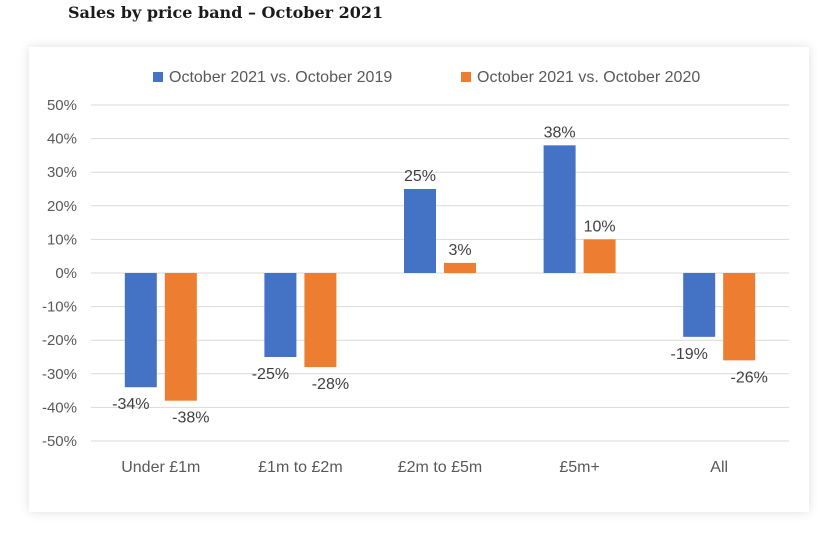 The image size is (821, 535). I want to click on y-tick-label: -20%, so click(59, 340).